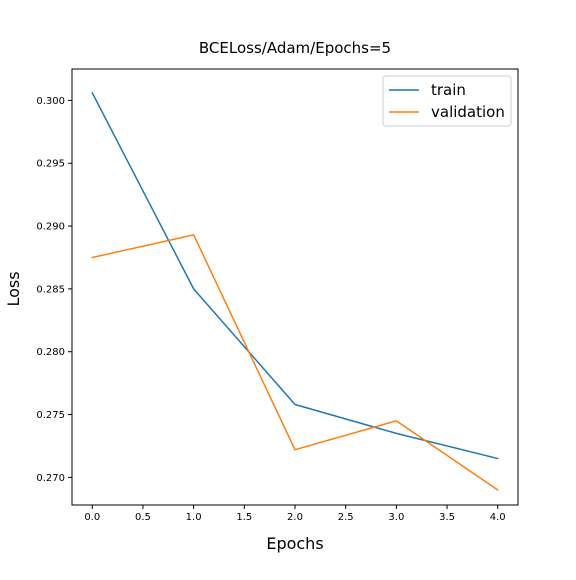  What do you see at coordinates (468, 112) in the screenshot?
I see `legend-label-validation: validation` at bounding box center [468, 112].